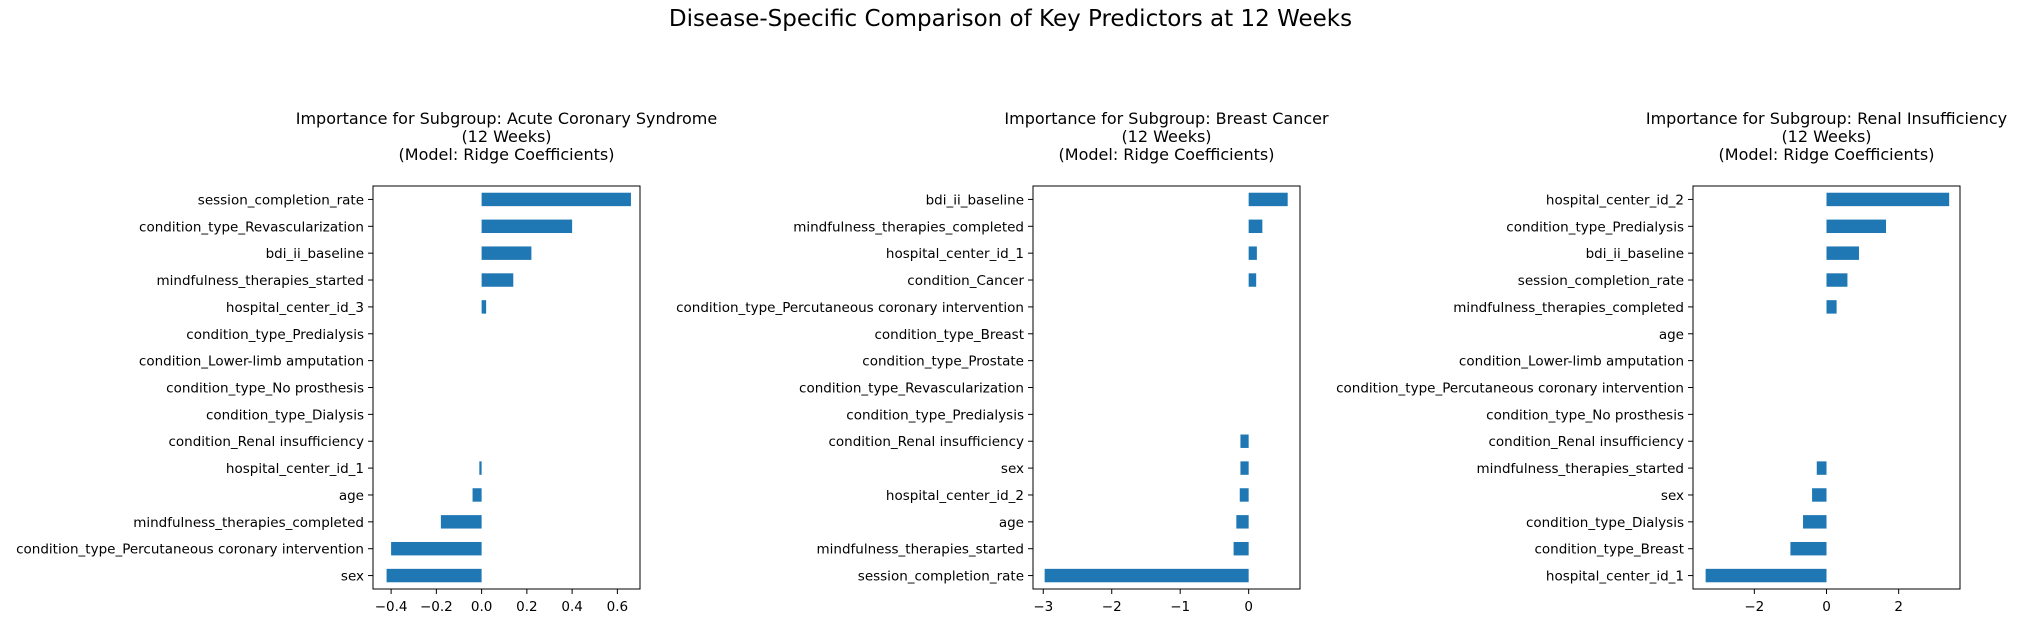 The width and height of the screenshot is (2021, 622). What do you see at coordinates (571, 607) in the screenshot?
I see `x-tick-label: 0.4` at bounding box center [571, 607].